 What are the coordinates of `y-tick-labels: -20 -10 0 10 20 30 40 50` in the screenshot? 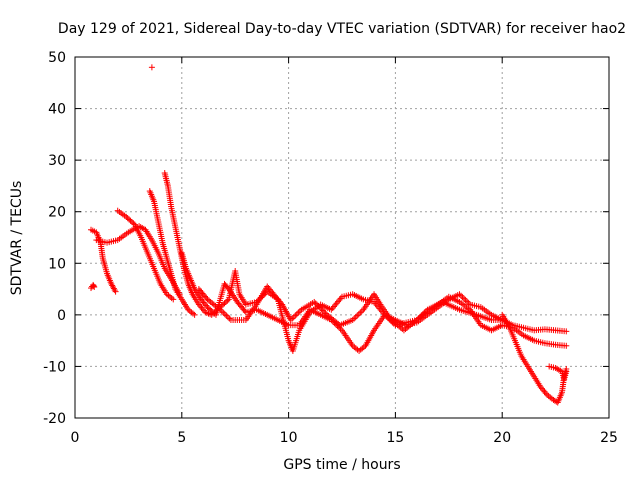 It's located at (54, 238).